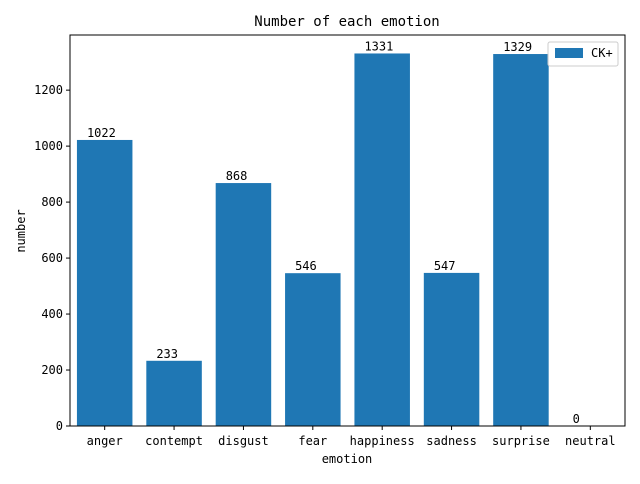 This screenshot has width=640, height=484. I want to click on legend-swatch, so click(569, 53).